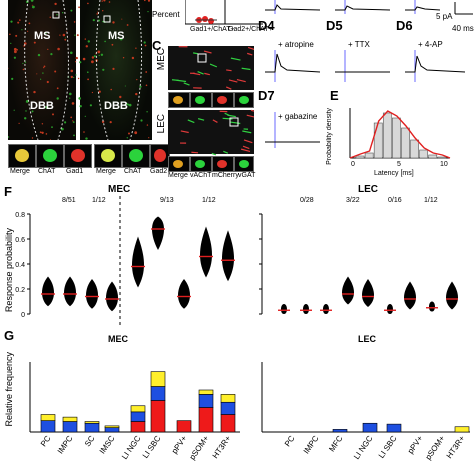 Image resolution: width=474 pixels, height=474 pixels. What do you see at coordinates (244, 164) in the screenshot?
I see `thumb-c8` at bounding box center [244, 164].